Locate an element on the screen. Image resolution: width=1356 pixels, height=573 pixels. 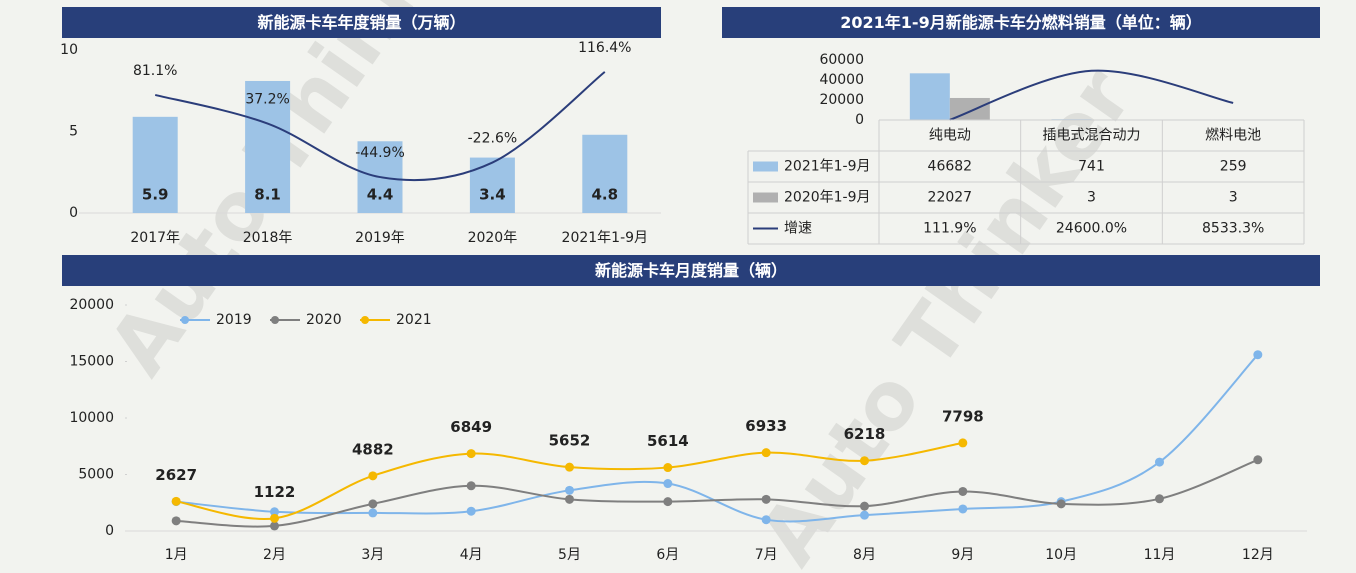
table-cell: 22027 is located at coordinates (950, 198).